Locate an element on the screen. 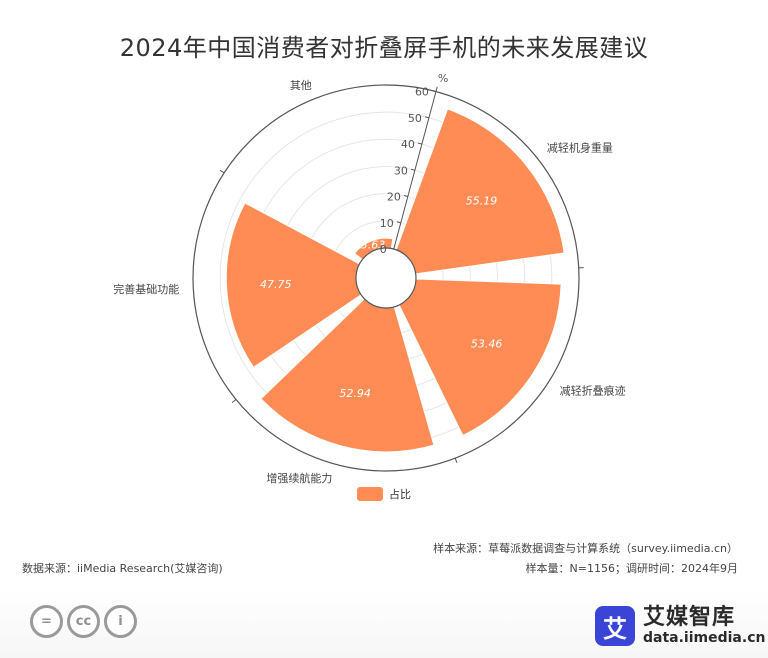 The image size is (768, 658). radial-axis-unit: % is located at coordinates (443, 78).